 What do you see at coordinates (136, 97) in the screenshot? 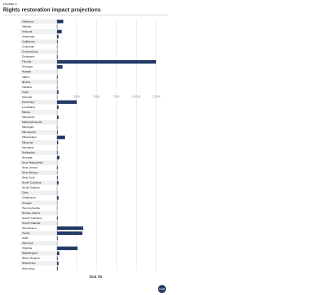
I see `x-tick-label: 1,000K` at bounding box center [136, 97].